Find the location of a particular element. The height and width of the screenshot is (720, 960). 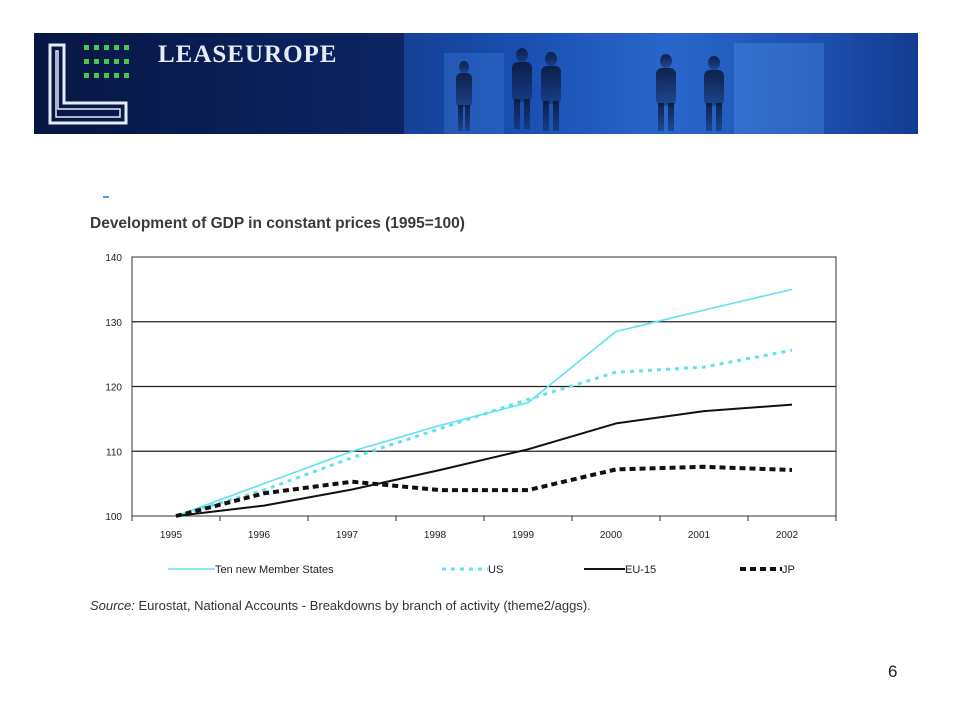

header-banner: LEASEUROPE is located at coordinates (476, 83).